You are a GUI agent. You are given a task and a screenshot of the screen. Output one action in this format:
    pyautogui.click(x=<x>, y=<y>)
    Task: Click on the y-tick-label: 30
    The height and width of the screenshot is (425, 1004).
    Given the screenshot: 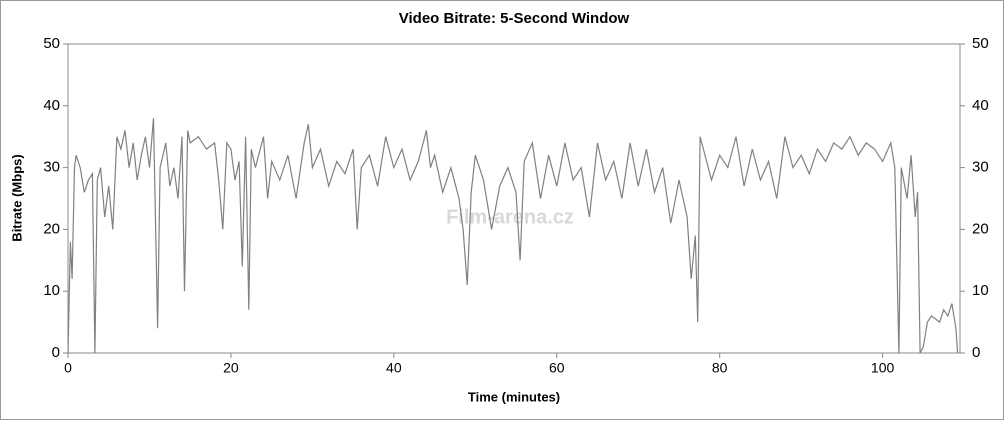 What is the action you would take?
    pyautogui.click(x=51, y=167)
    